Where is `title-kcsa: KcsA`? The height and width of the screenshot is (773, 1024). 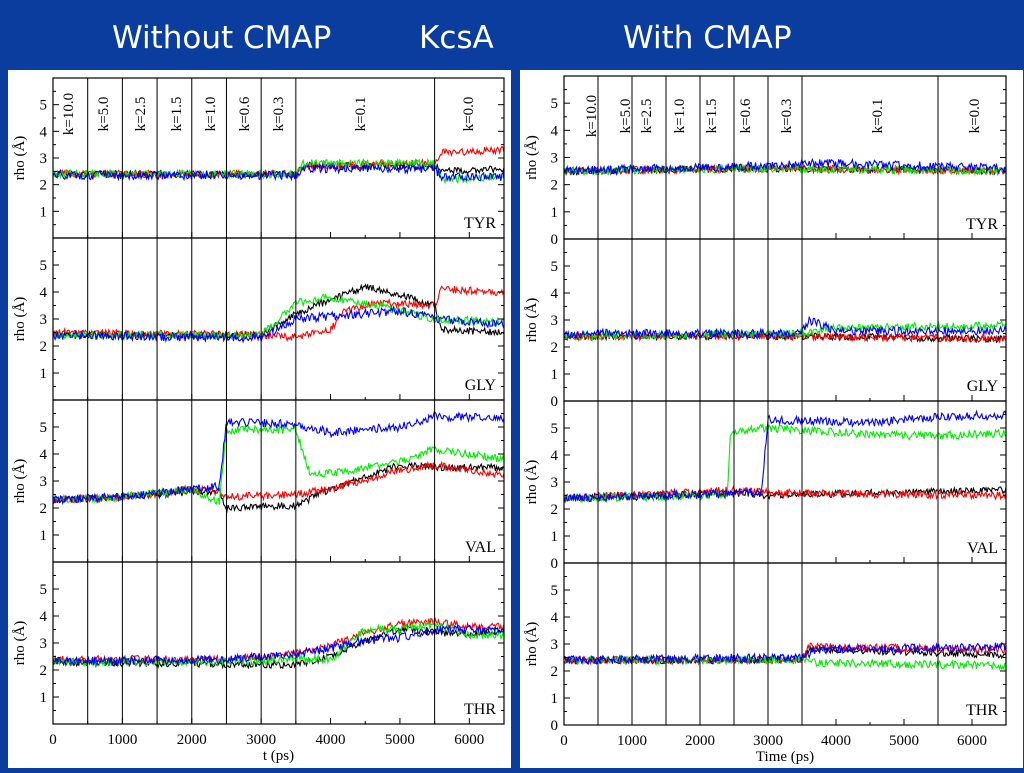 title-kcsa: KcsA is located at coordinates (456, 38).